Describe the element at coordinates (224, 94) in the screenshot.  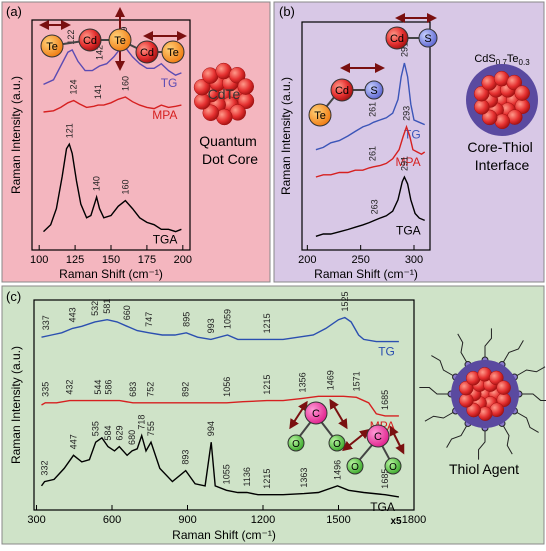
I see `quantum-dot-ball-text: CdTe` at that location.